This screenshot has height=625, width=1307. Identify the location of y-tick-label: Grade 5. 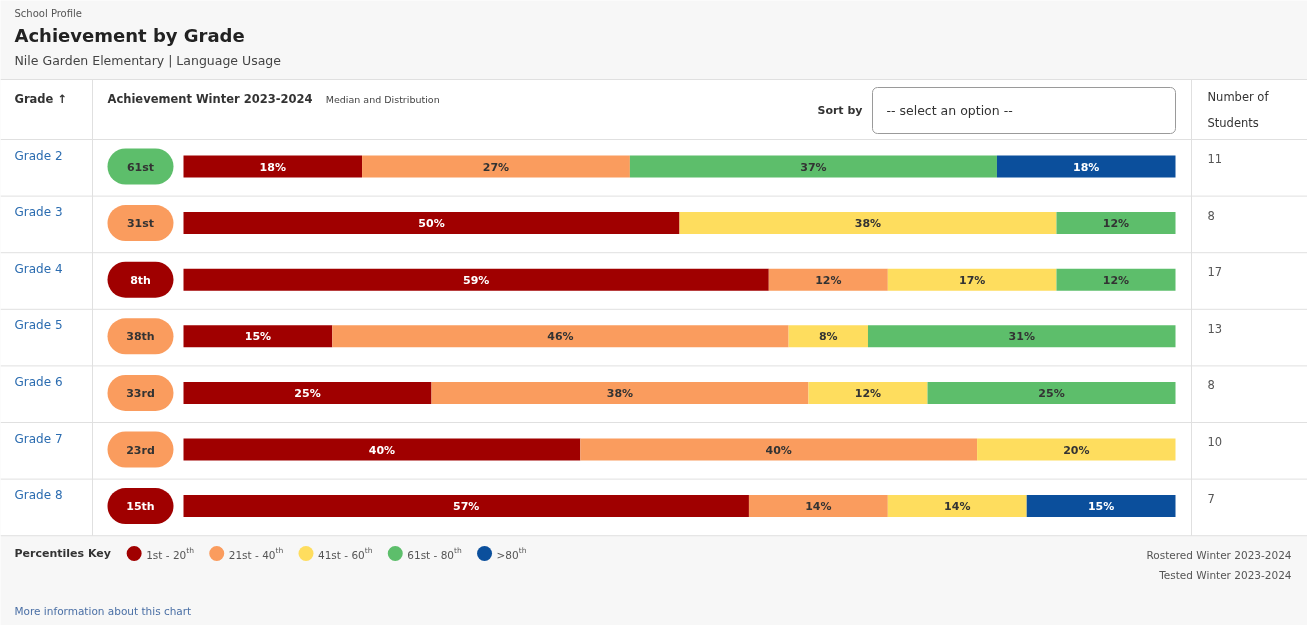
(38, 325).